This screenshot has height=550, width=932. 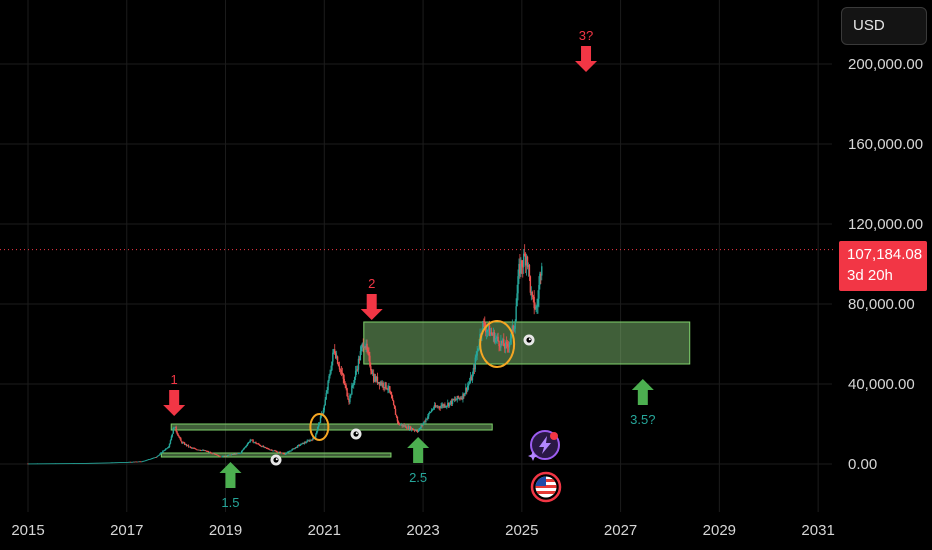 What do you see at coordinates (416, 418) in the screenshot?
I see `event-markers` at bounding box center [416, 418].